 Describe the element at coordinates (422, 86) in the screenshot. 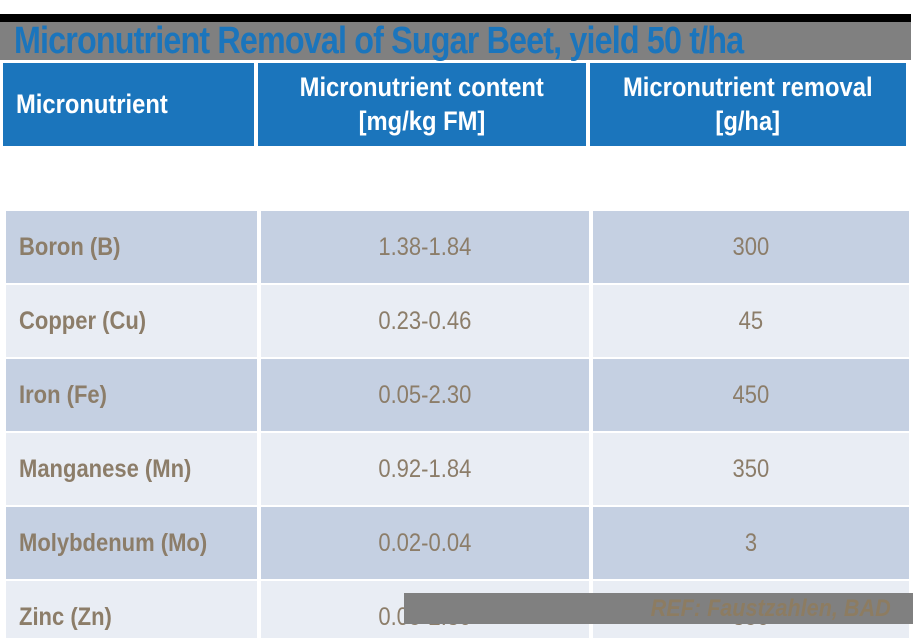

I see `header-label: Micronutrient content` at that location.